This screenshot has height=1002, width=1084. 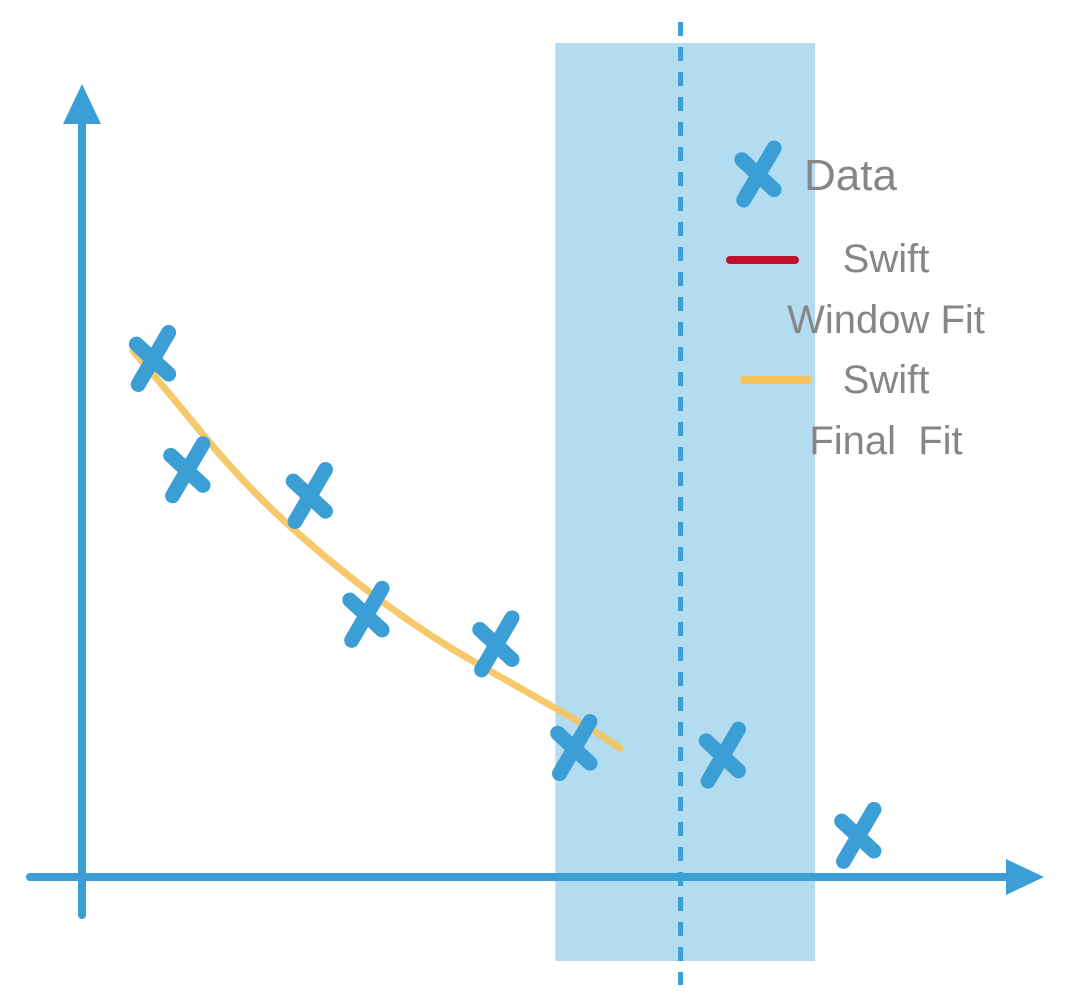 I want to click on legend-label-swift-final-fit-line2: Final Fit, so click(x=885, y=441).